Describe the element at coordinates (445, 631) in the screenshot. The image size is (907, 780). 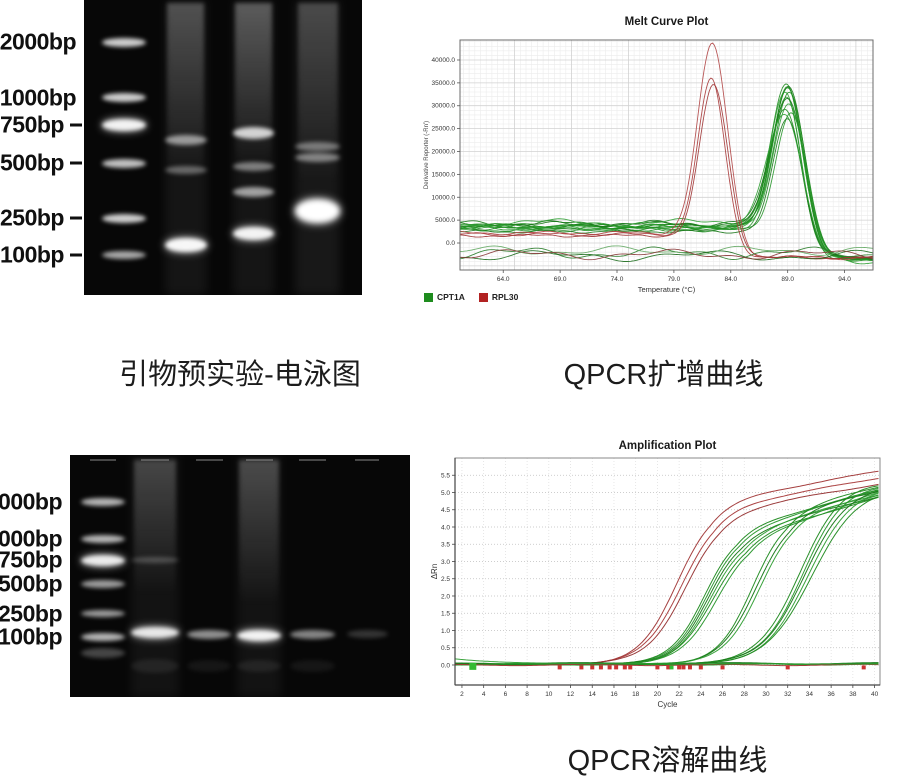
I see `y-tick-label: 1.0` at that location.